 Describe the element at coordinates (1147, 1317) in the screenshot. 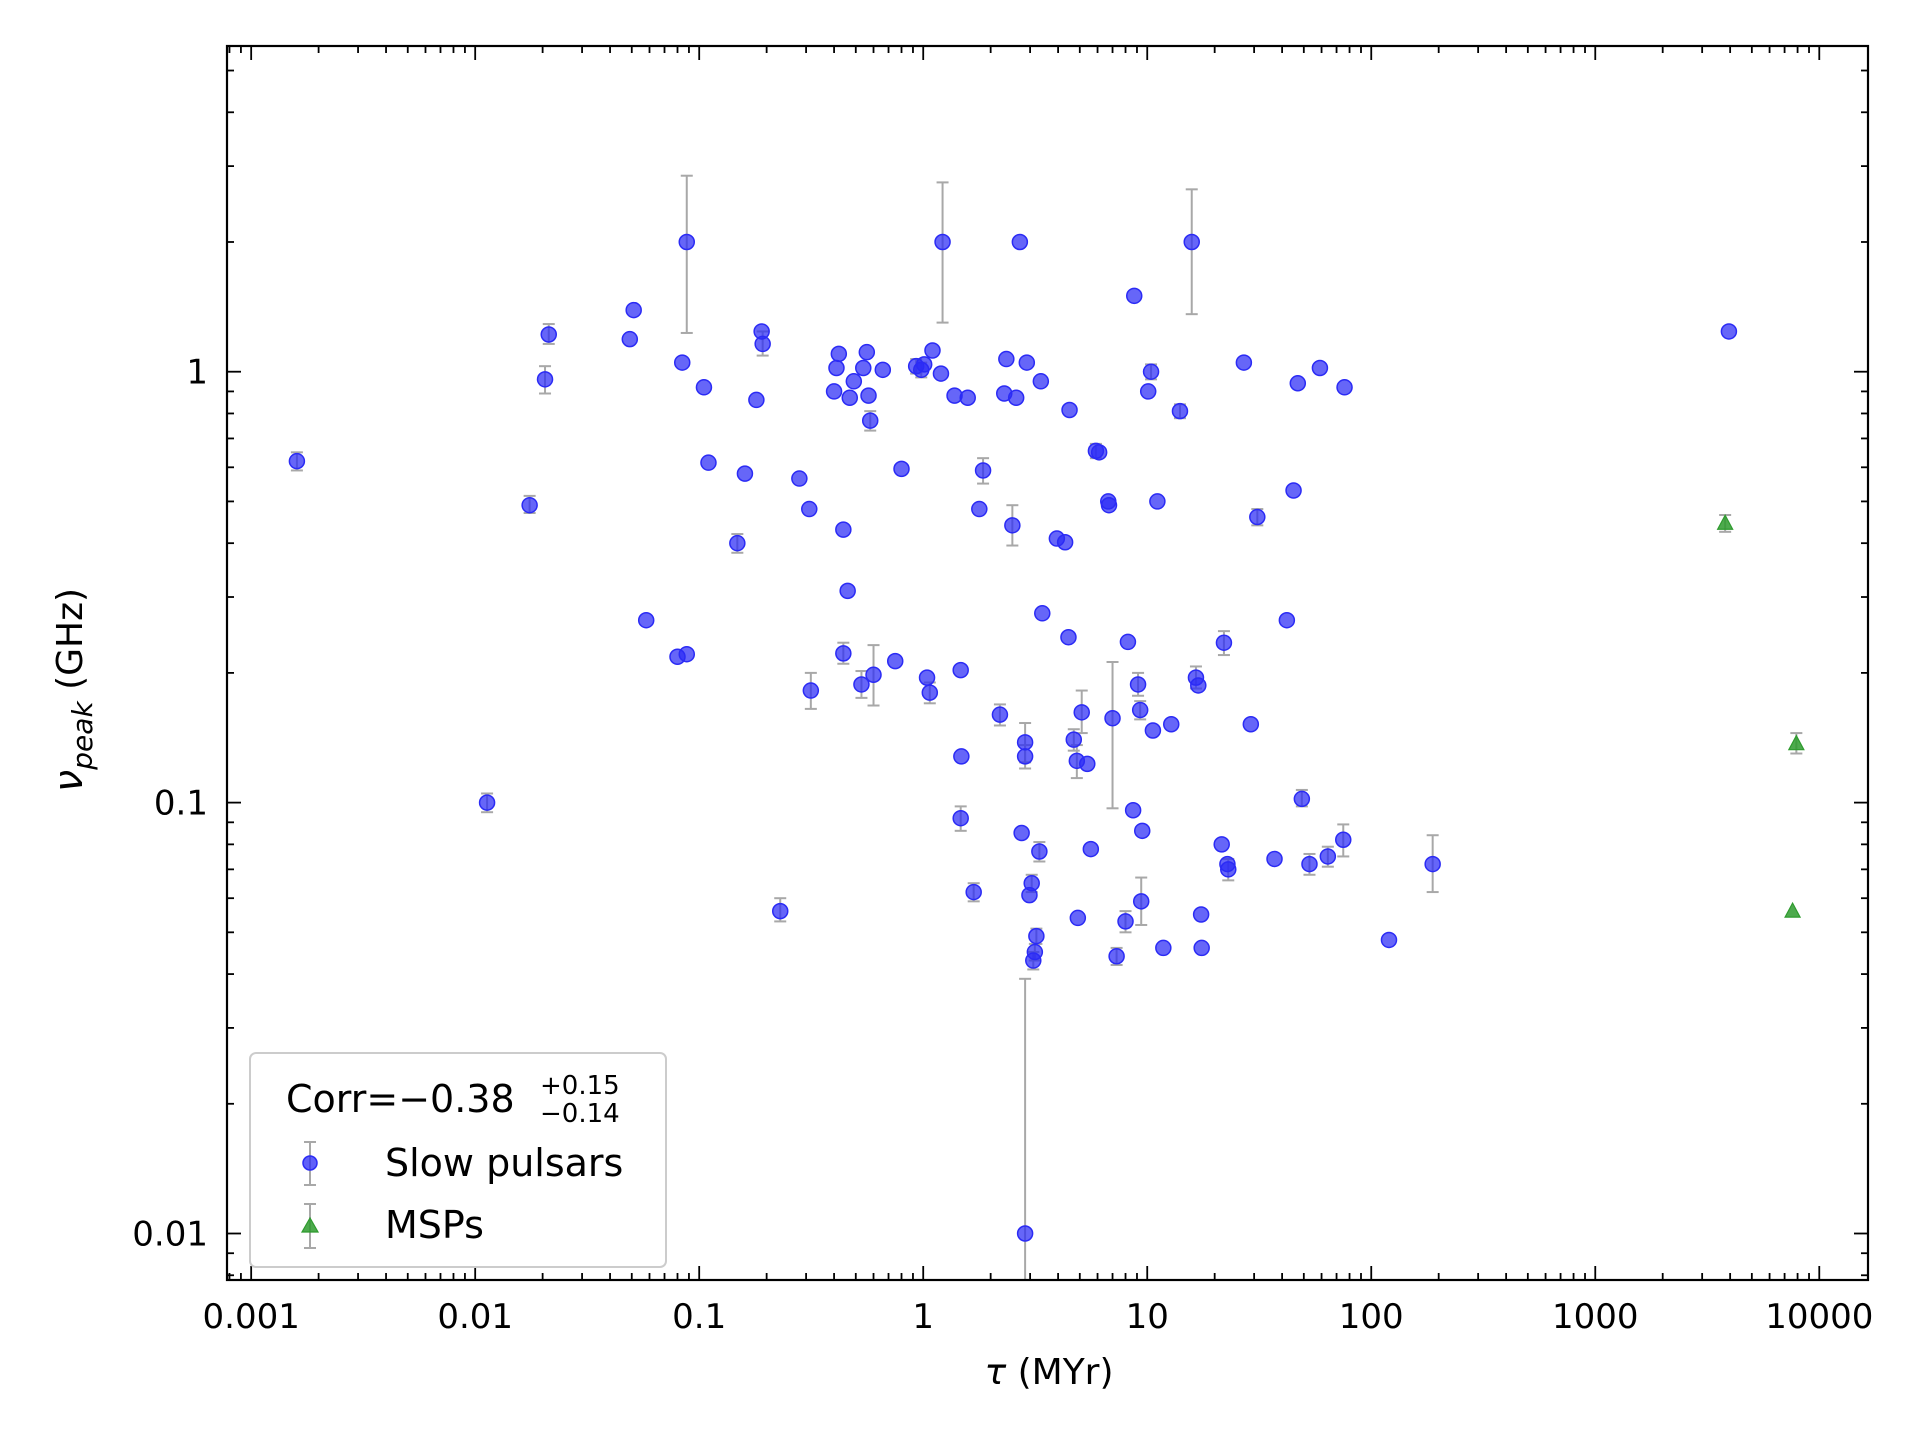

I see `x-tick-label: 10` at that location.